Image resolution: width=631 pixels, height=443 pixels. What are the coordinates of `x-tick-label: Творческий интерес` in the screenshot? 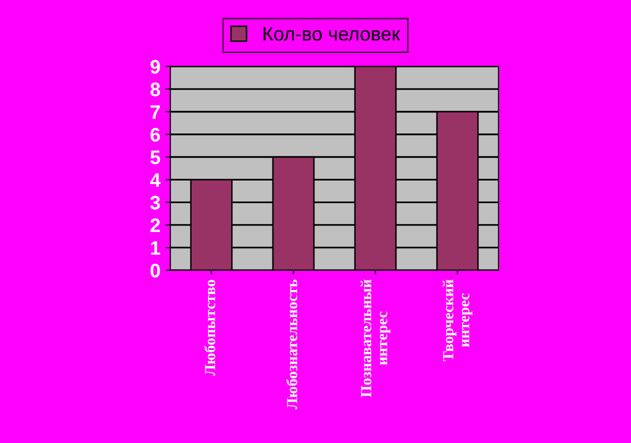 It's located at (457, 321).